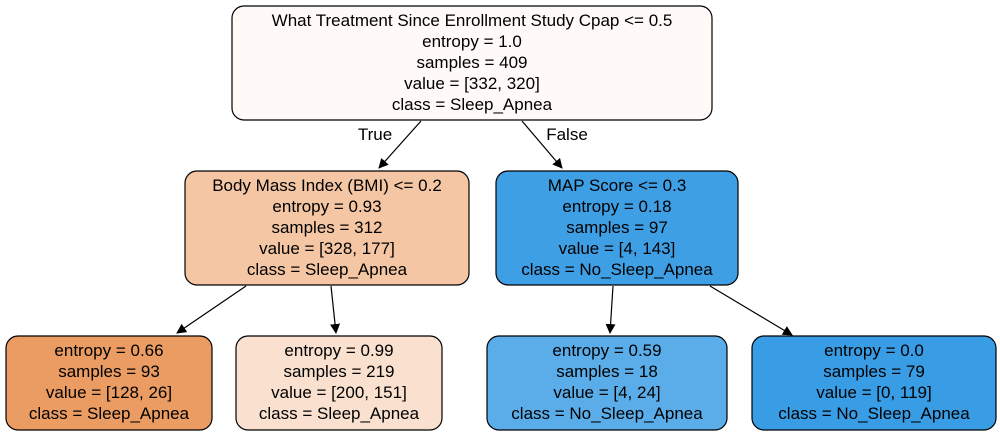  What do you see at coordinates (108, 350) in the screenshot?
I see `node-entropy: entropy = 0.66` at bounding box center [108, 350].